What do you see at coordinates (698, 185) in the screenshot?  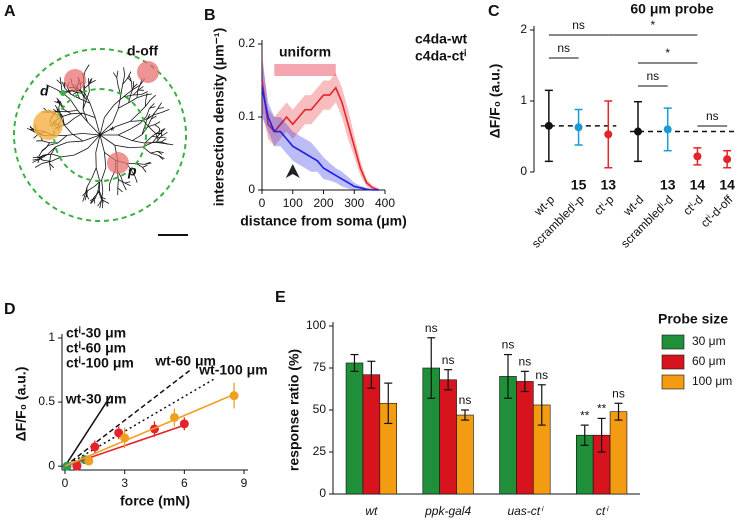 I see `n-label: 14` at bounding box center [698, 185].